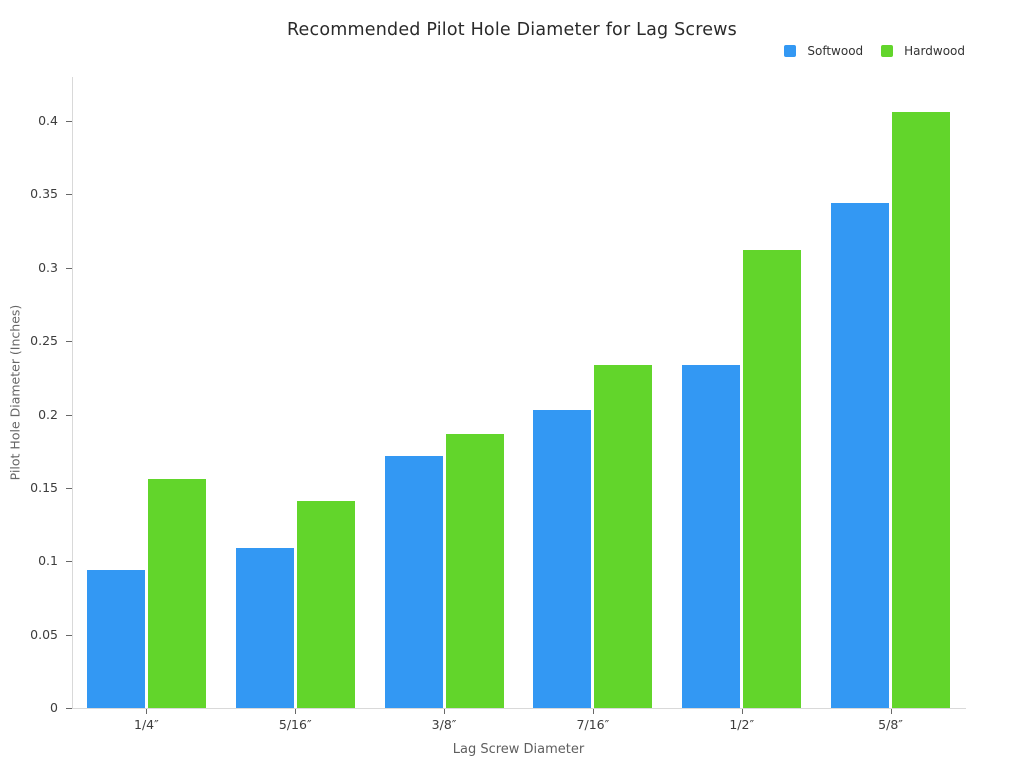  What do you see at coordinates (72, 392) in the screenshot?
I see `y-axis-line` at bounding box center [72, 392].